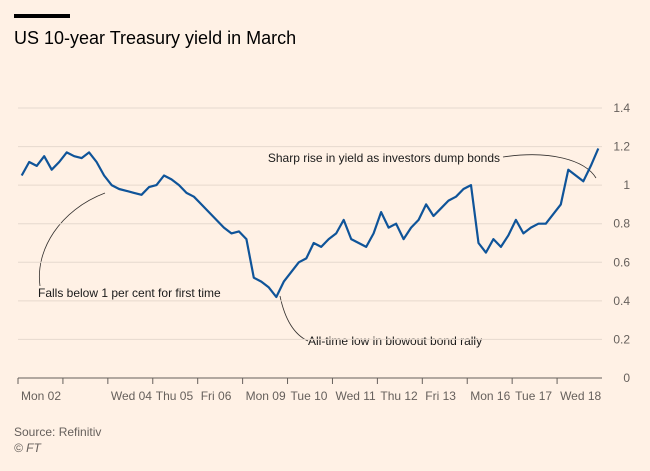 The image size is (650, 471). What do you see at coordinates (266, 396) in the screenshot?
I see `x-tick-label: Mon 09` at bounding box center [266, 396].